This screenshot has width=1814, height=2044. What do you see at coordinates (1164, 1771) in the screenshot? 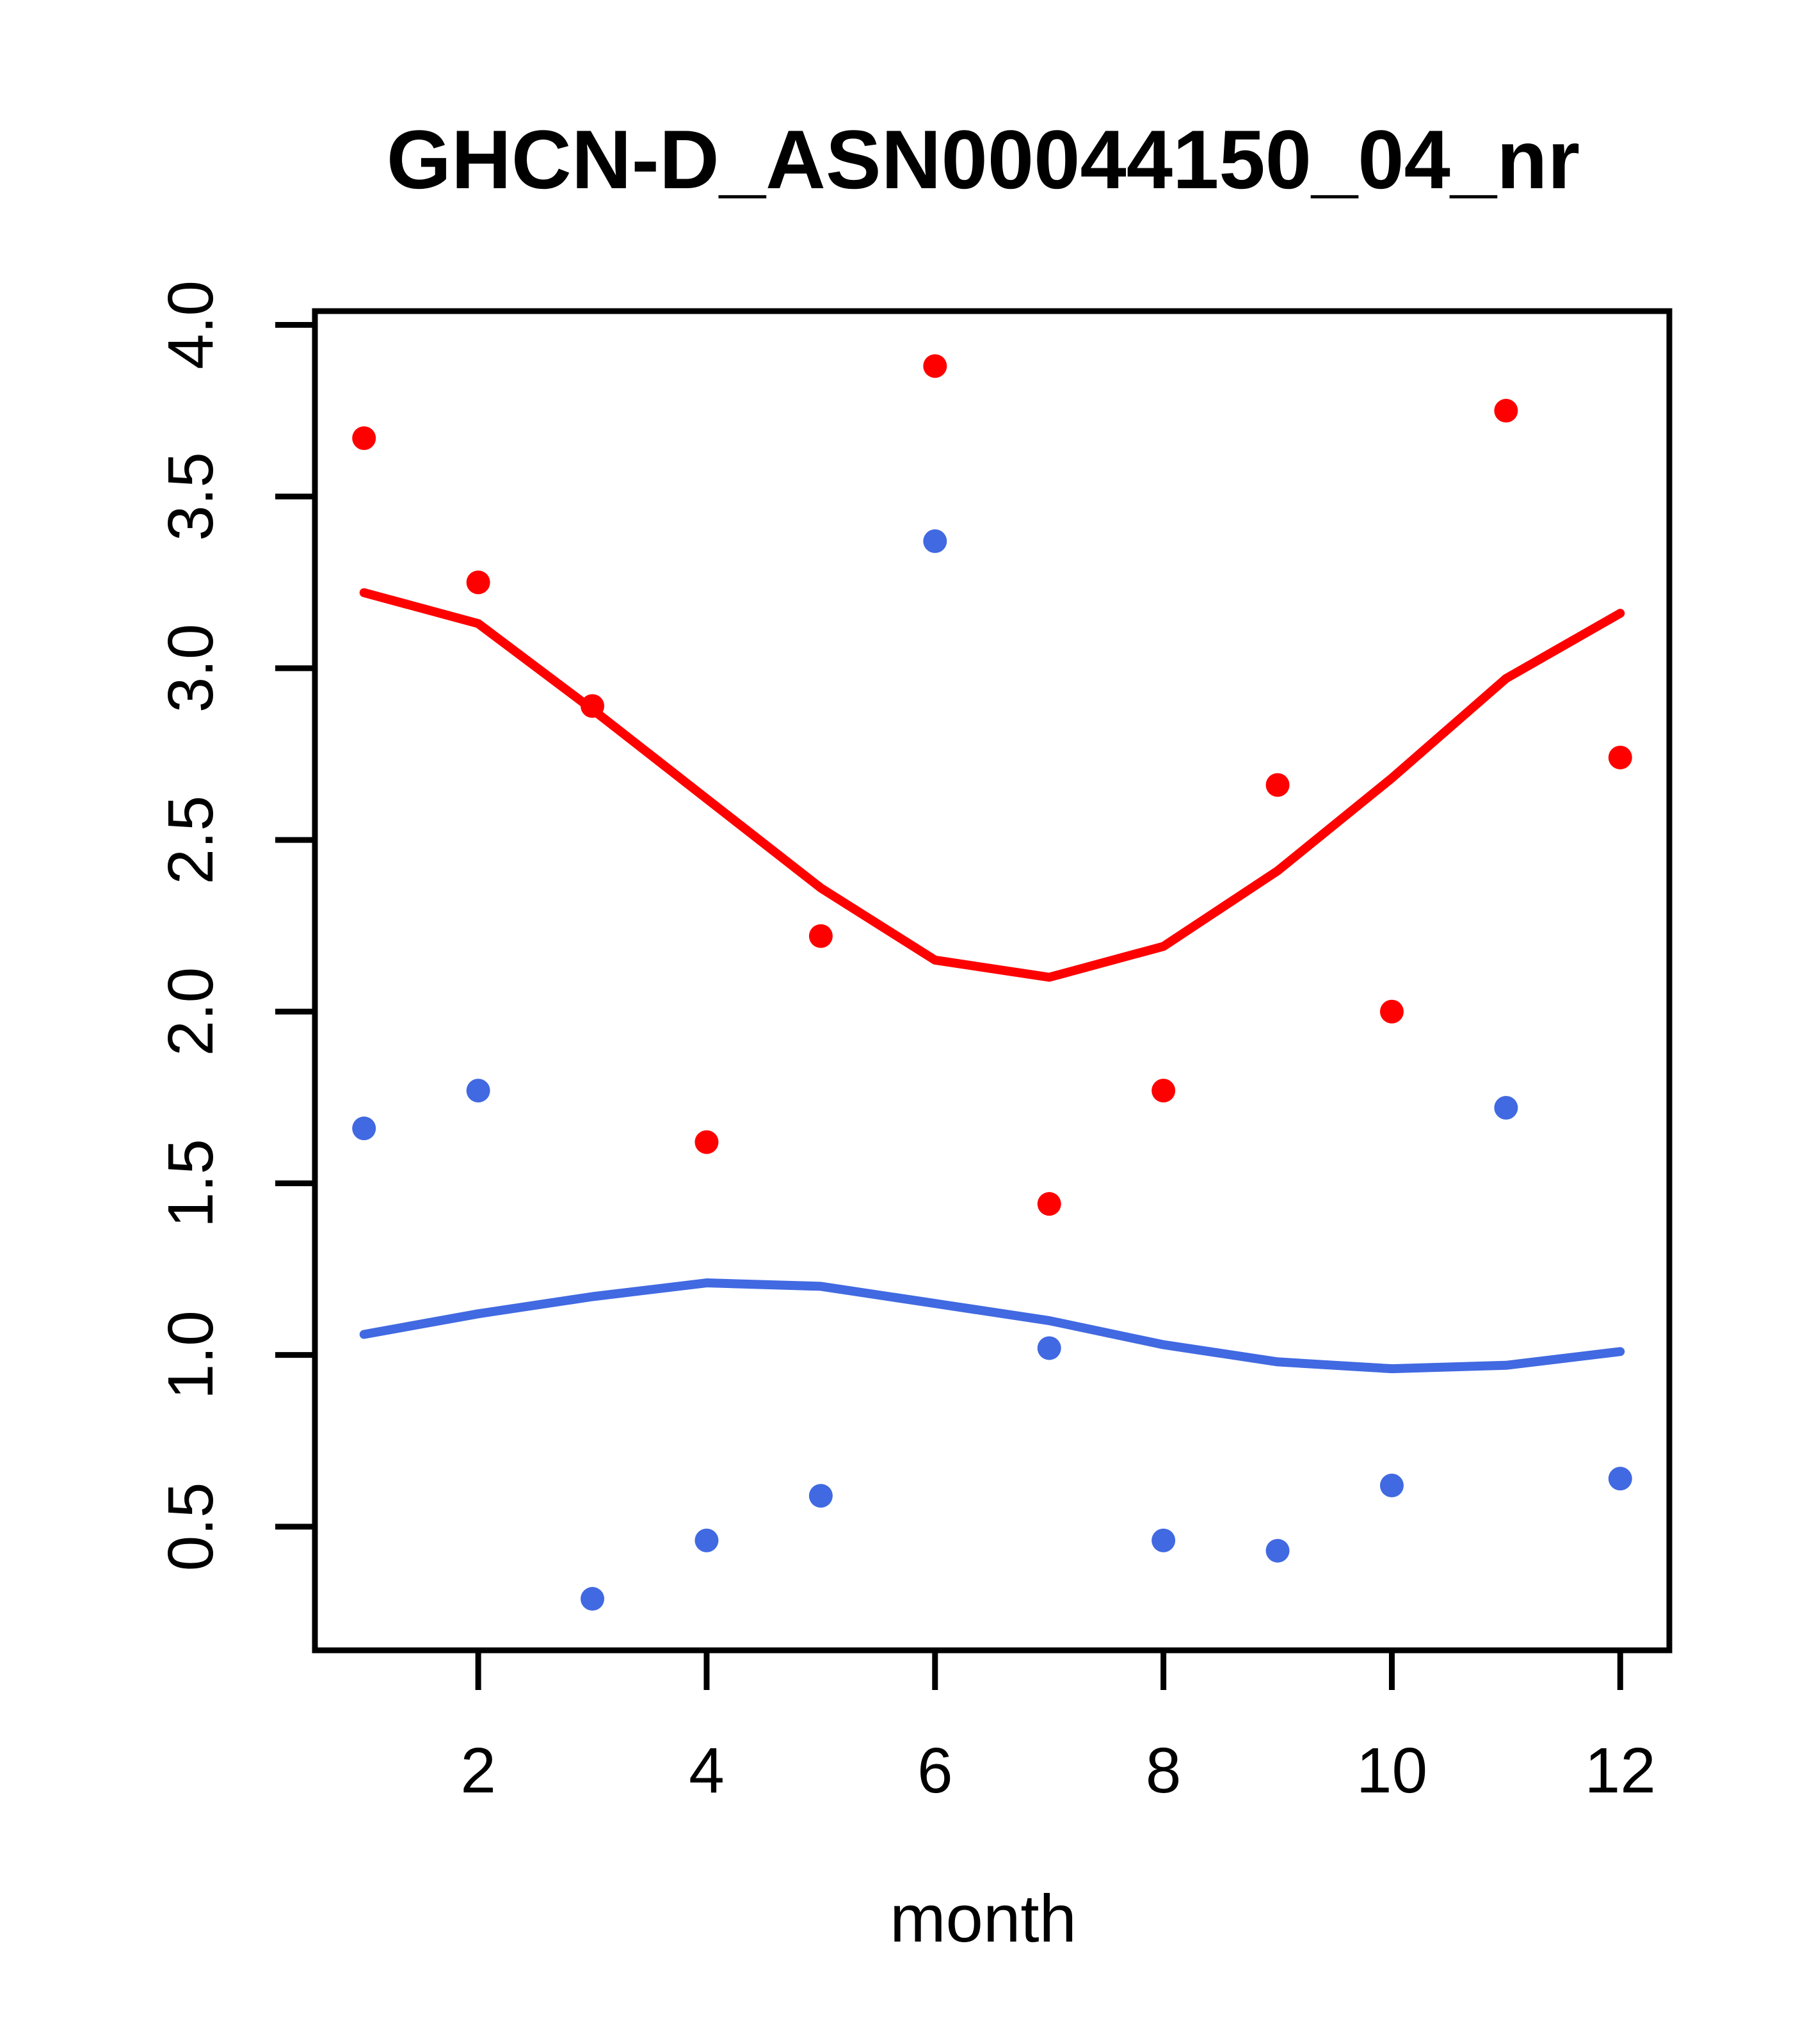
I see `x-tick-label: 8` at bounding box center [1164, 1771].